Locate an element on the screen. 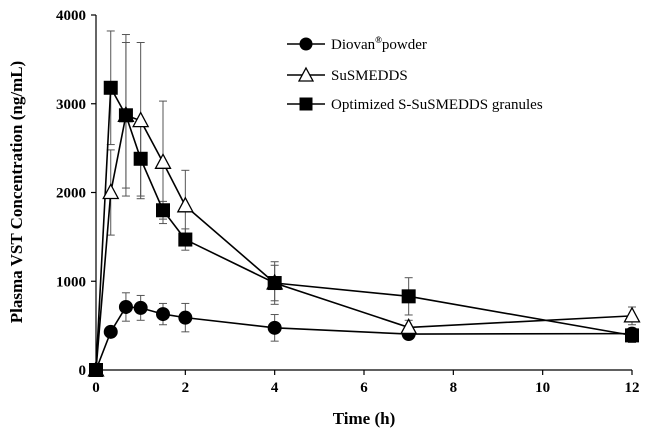 This screenshot has height=433, width=650. legend-square-marker is located at coordinates (306, 104).